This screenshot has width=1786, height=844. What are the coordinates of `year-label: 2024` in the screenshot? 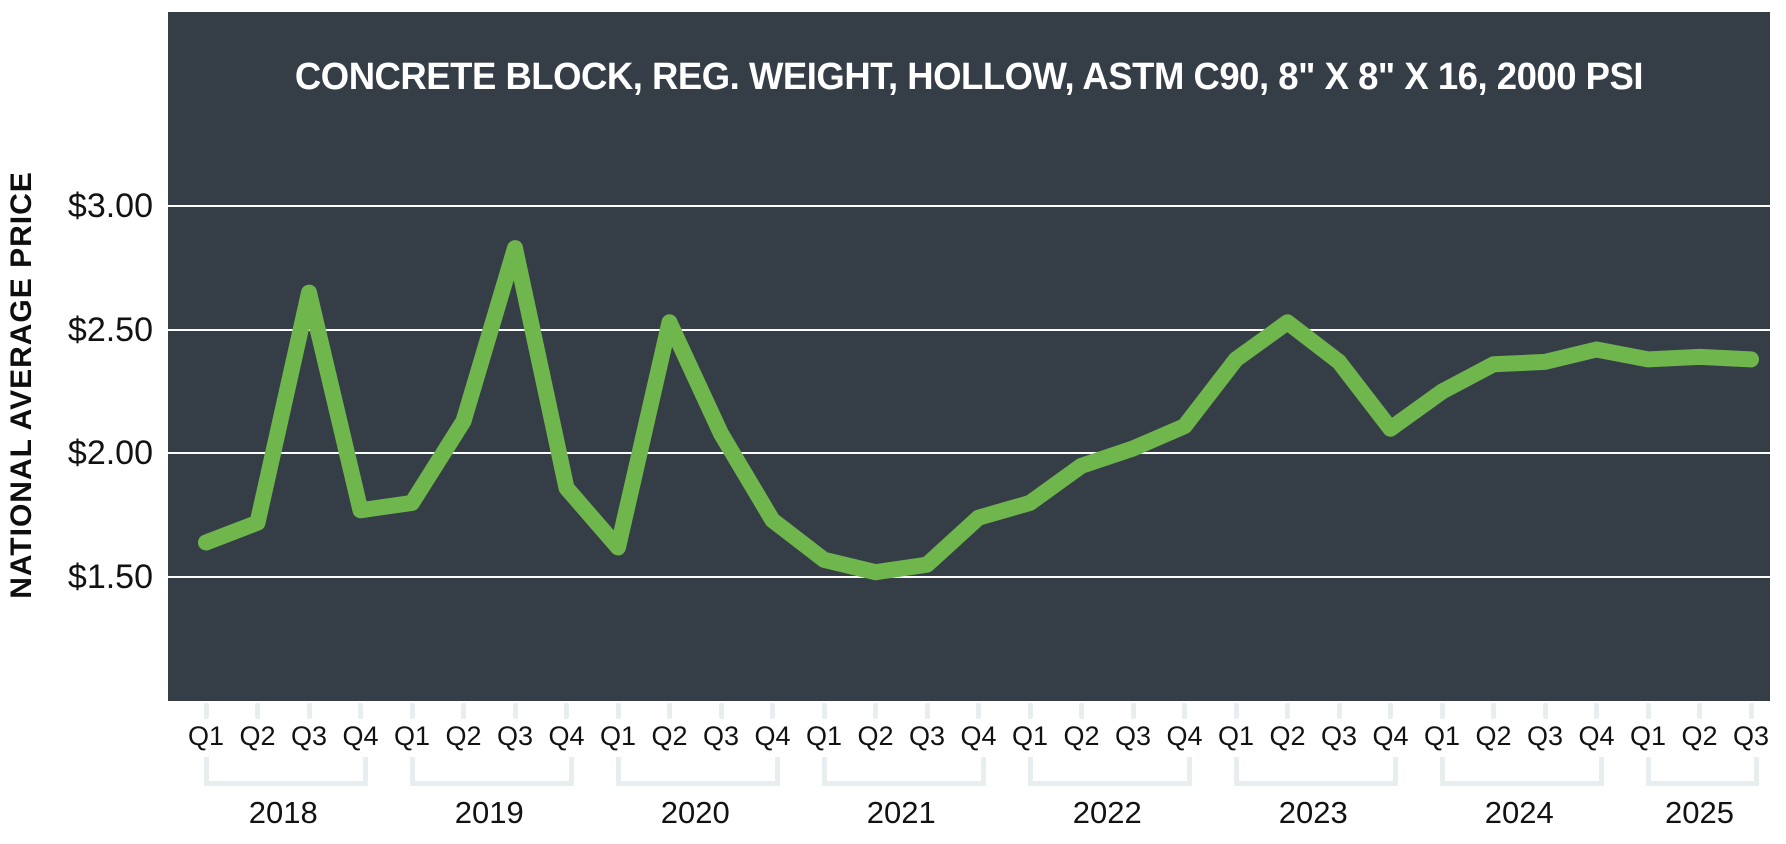 It's located at (1519, 812).